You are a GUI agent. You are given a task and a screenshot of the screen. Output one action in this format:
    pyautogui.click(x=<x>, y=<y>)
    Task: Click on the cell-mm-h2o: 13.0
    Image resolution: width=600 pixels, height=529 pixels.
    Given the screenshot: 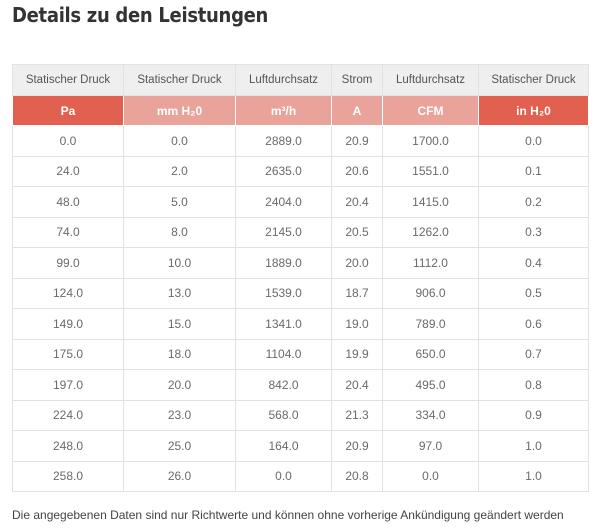 What is the action you would take?
    pyautogui.click(x=179, y=293)
    